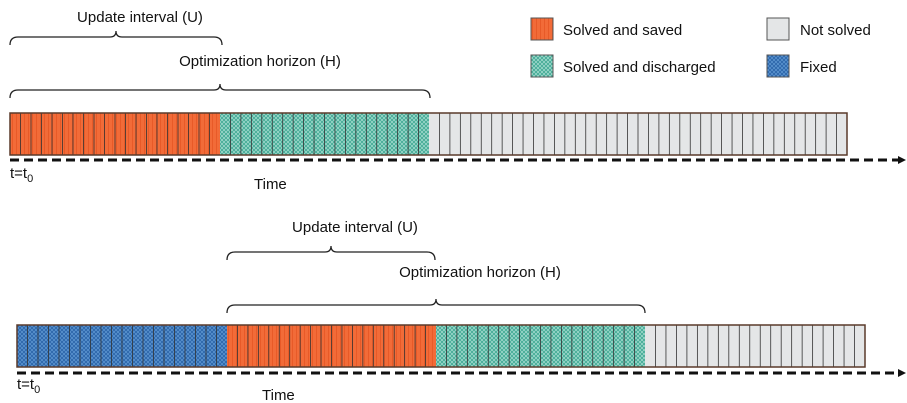 This screenshot has height=403, width=907. What do you see at coordinates (818, 67) in the screenshot?
I see `legend-label: Fixed` at bounding box center [818, 67].